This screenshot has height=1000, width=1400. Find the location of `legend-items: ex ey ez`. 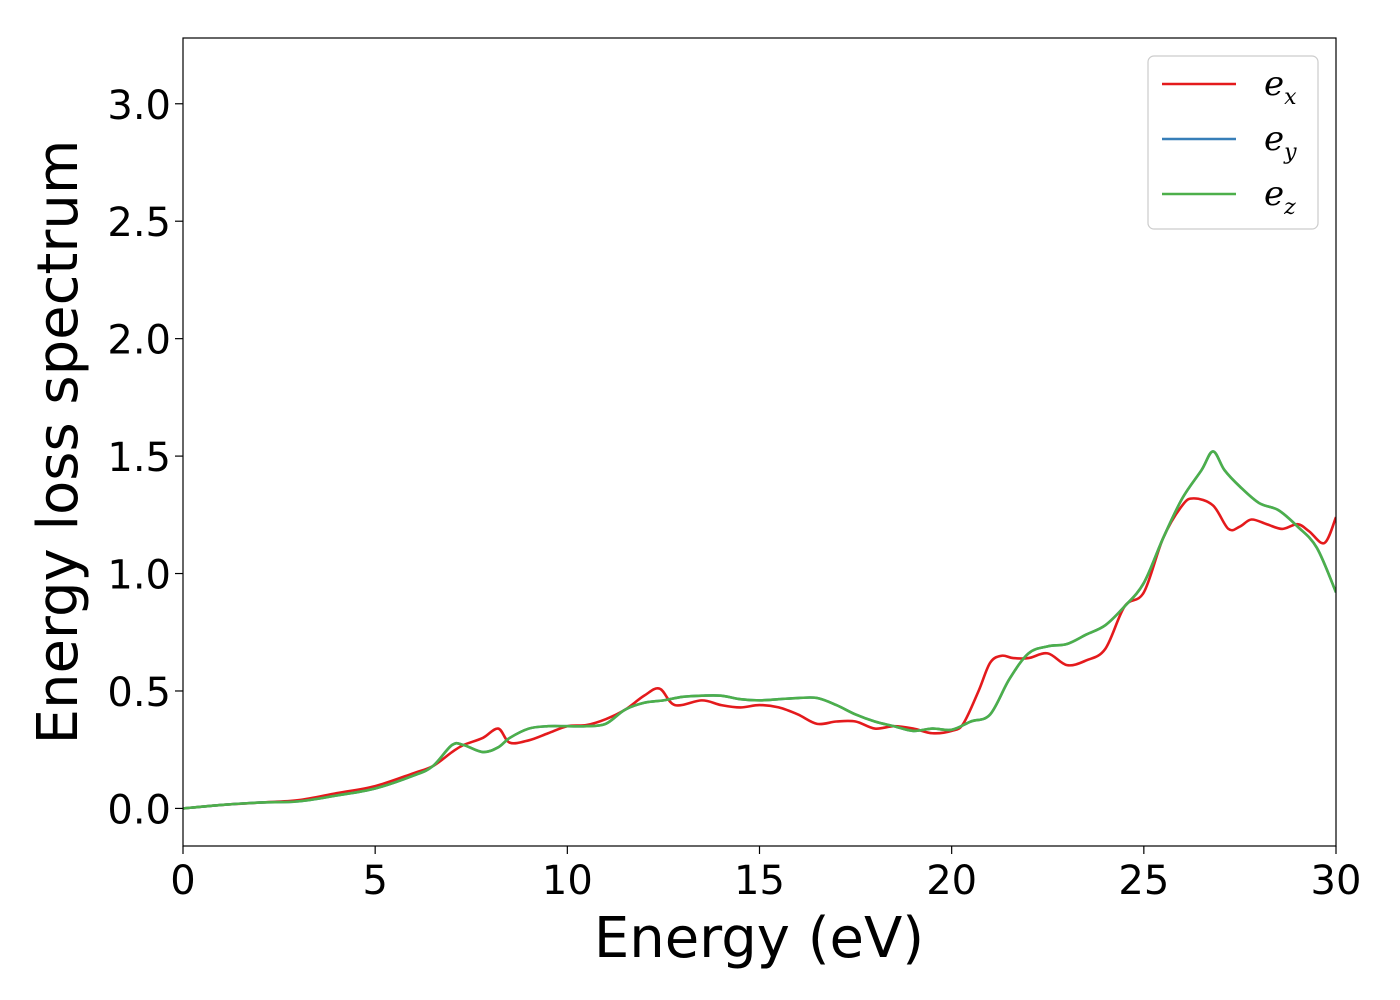

legend-items: ex ey ez is located at coordinates (1229, 142).